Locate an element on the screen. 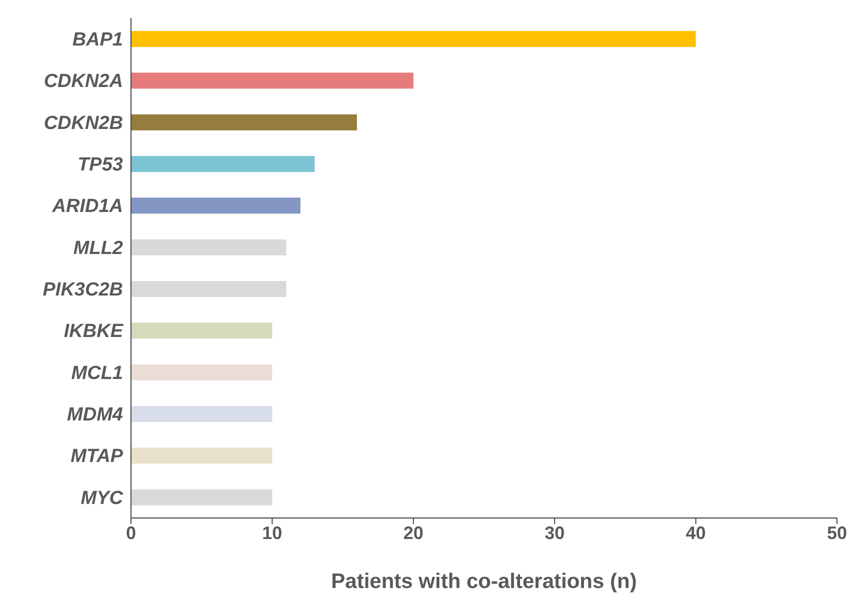  x-tick-label: 40 is located at coordinates (696, 532).